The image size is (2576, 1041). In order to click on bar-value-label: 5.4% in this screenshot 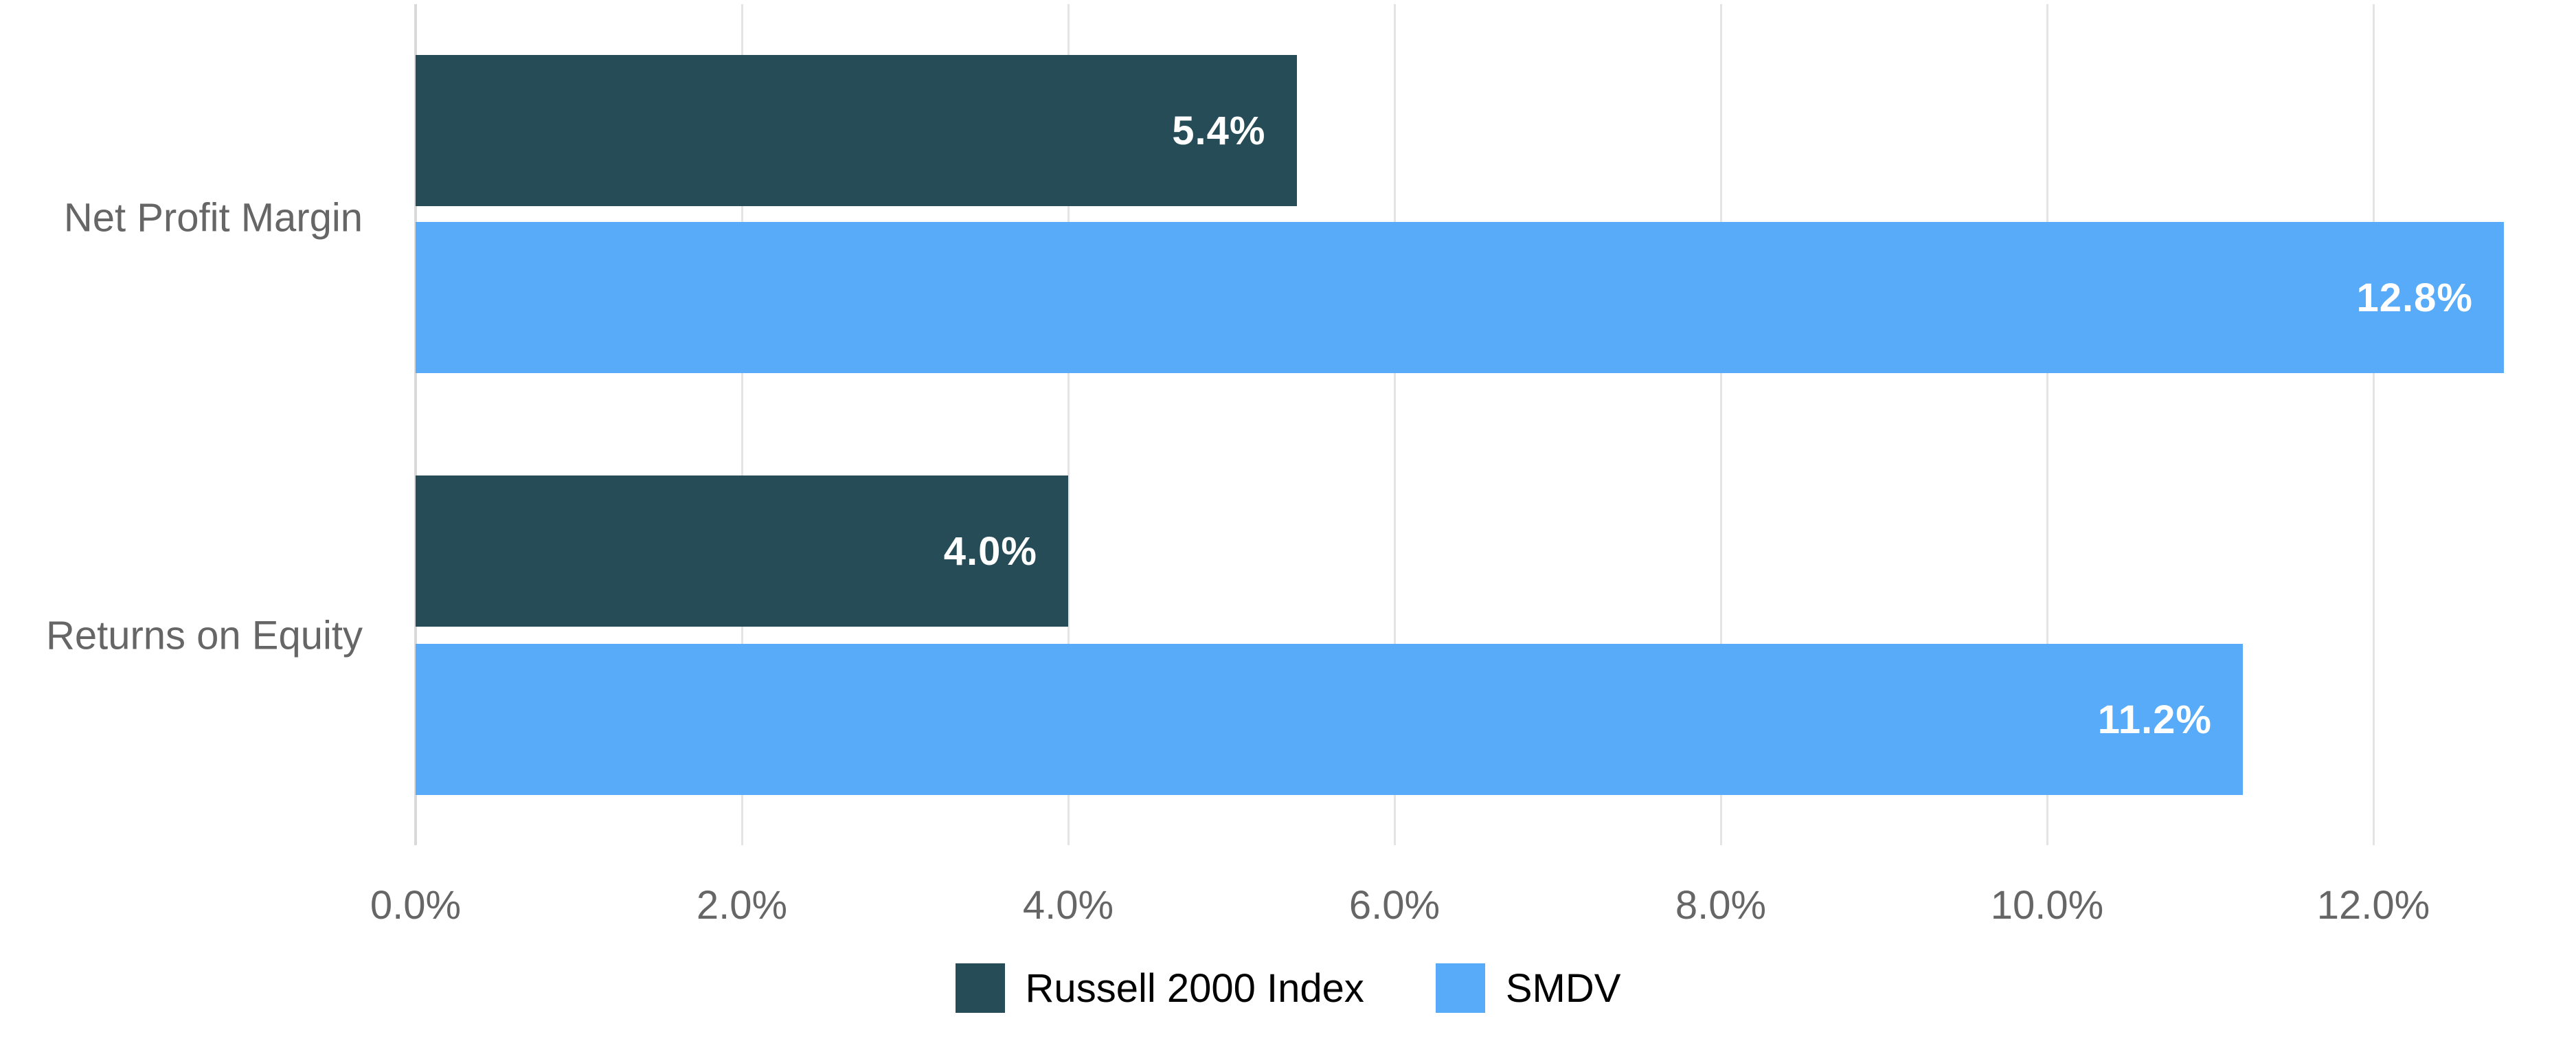, I will do `click(1219, 130)`.